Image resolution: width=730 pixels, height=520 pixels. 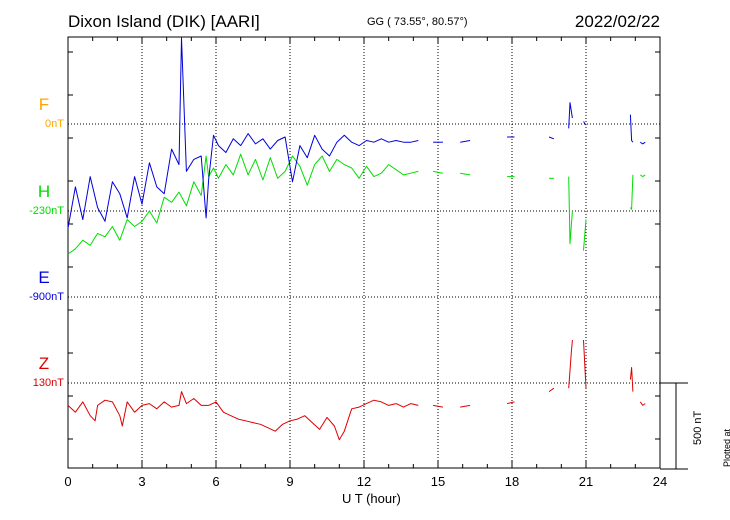 What do you see at coordinates (438, 481) in the screenshot?
I see `x-tick-label: 15` at bounding box center [438, 481].